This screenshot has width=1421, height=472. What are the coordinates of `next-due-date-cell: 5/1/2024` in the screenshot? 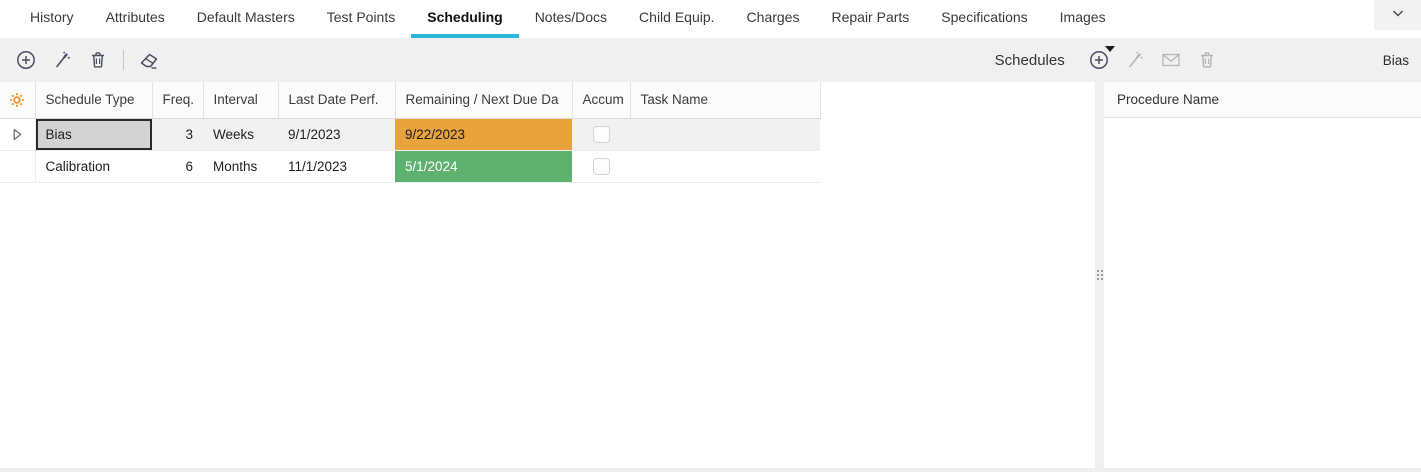 It's located at (483, 166).